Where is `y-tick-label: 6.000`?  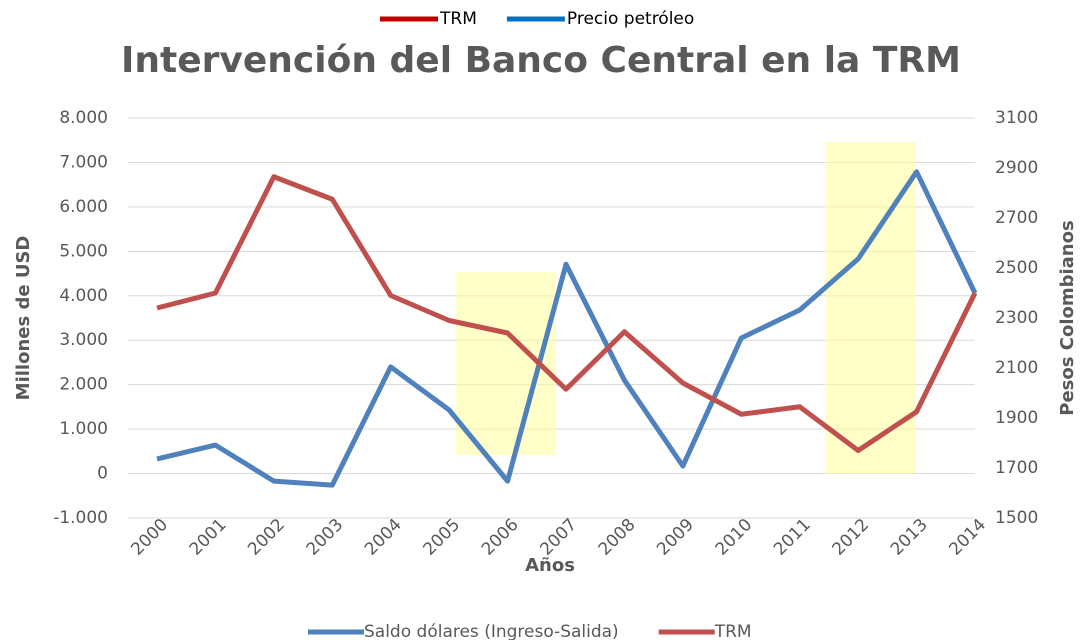 y-tick-label: 6.000 is located at coordinates (83, 207).